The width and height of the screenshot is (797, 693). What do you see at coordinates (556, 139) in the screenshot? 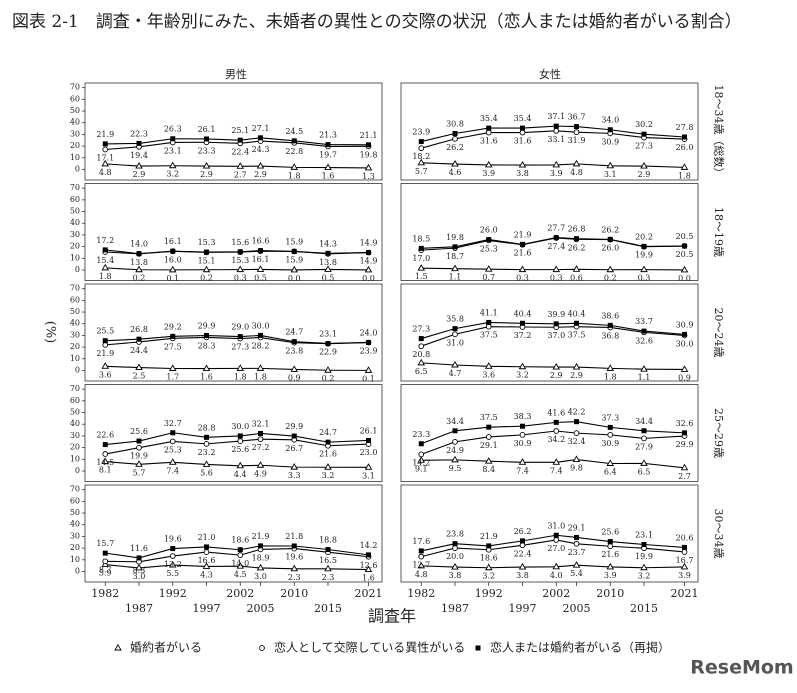
I see `value-label: 33.1` at bounding box center [556, 139].